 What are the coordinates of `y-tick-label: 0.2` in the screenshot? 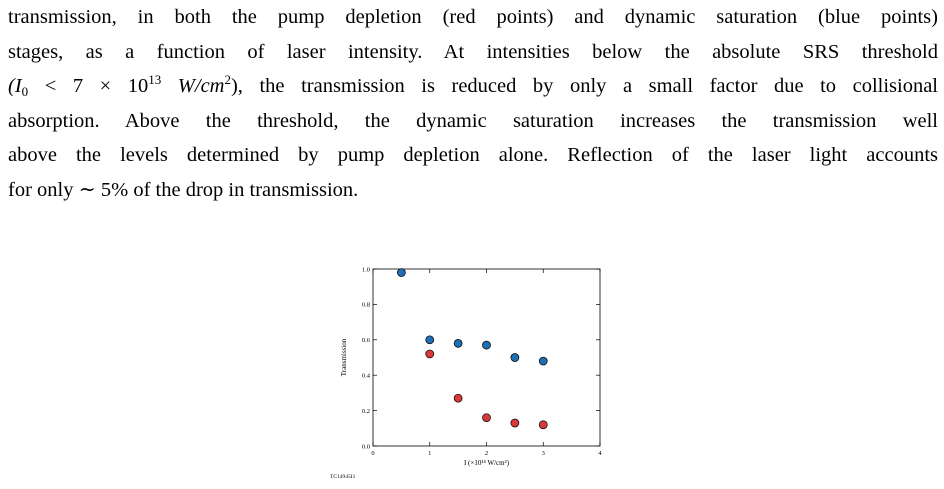 It's located at (366, 411).